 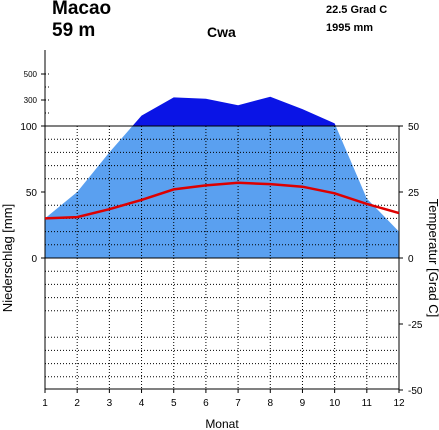 I want to click on temperature-tick-label: -25, so click(x=415, y=325).